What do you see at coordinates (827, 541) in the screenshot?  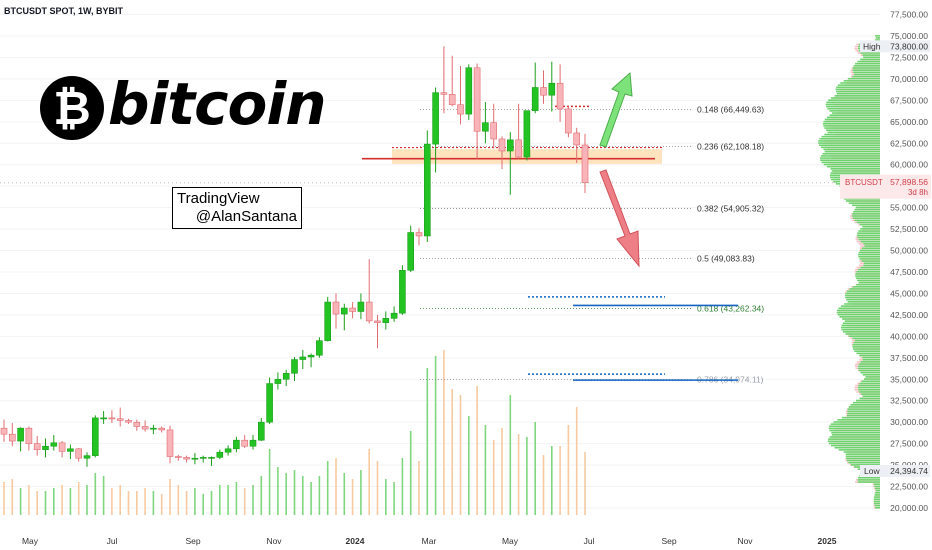 I see `time-tick-label: 2025` at bounding box center [827, 541].